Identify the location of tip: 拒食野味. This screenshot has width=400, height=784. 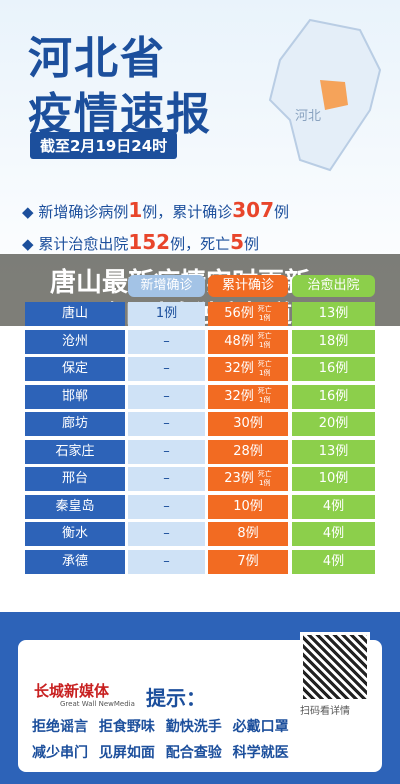
(126, 727).